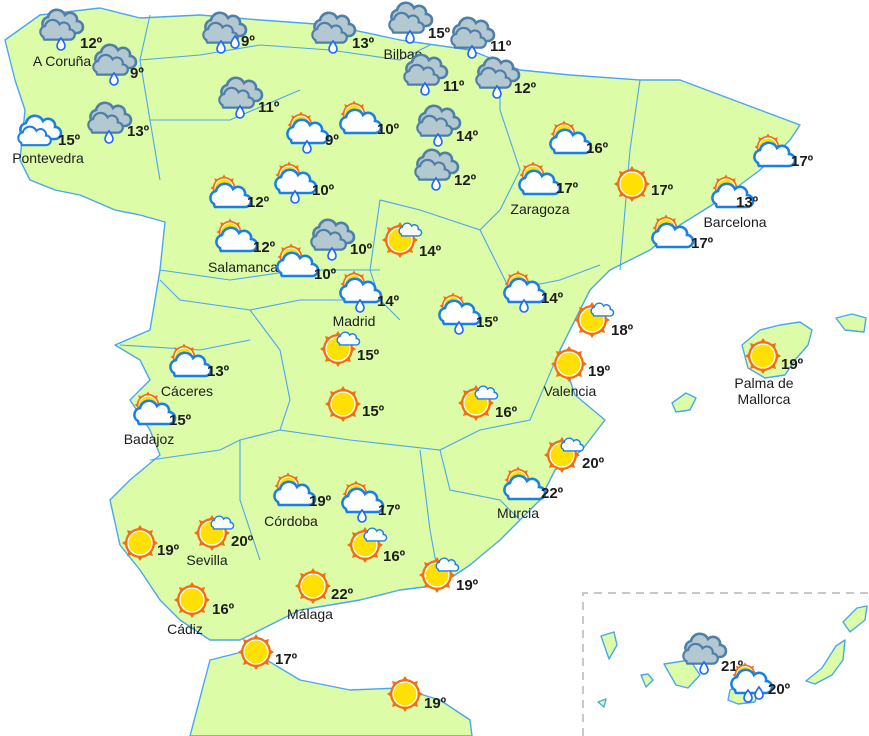 This screenshot has height=736, width=869. What do you see at coordinates (410, 23) in the screenshot?
I see `rain-cloud-icon` at bounding box center [410, 23].